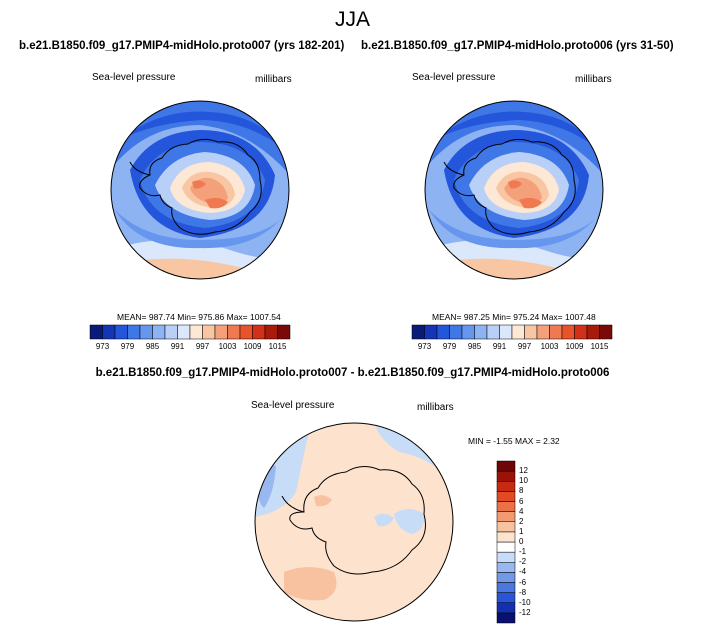 This screenshot has width=705, height=631. What do you see at coordinates (523, 572) in the screenshot?
I see `colorbar-tick-label: -4` at bounding box center [523, 572].